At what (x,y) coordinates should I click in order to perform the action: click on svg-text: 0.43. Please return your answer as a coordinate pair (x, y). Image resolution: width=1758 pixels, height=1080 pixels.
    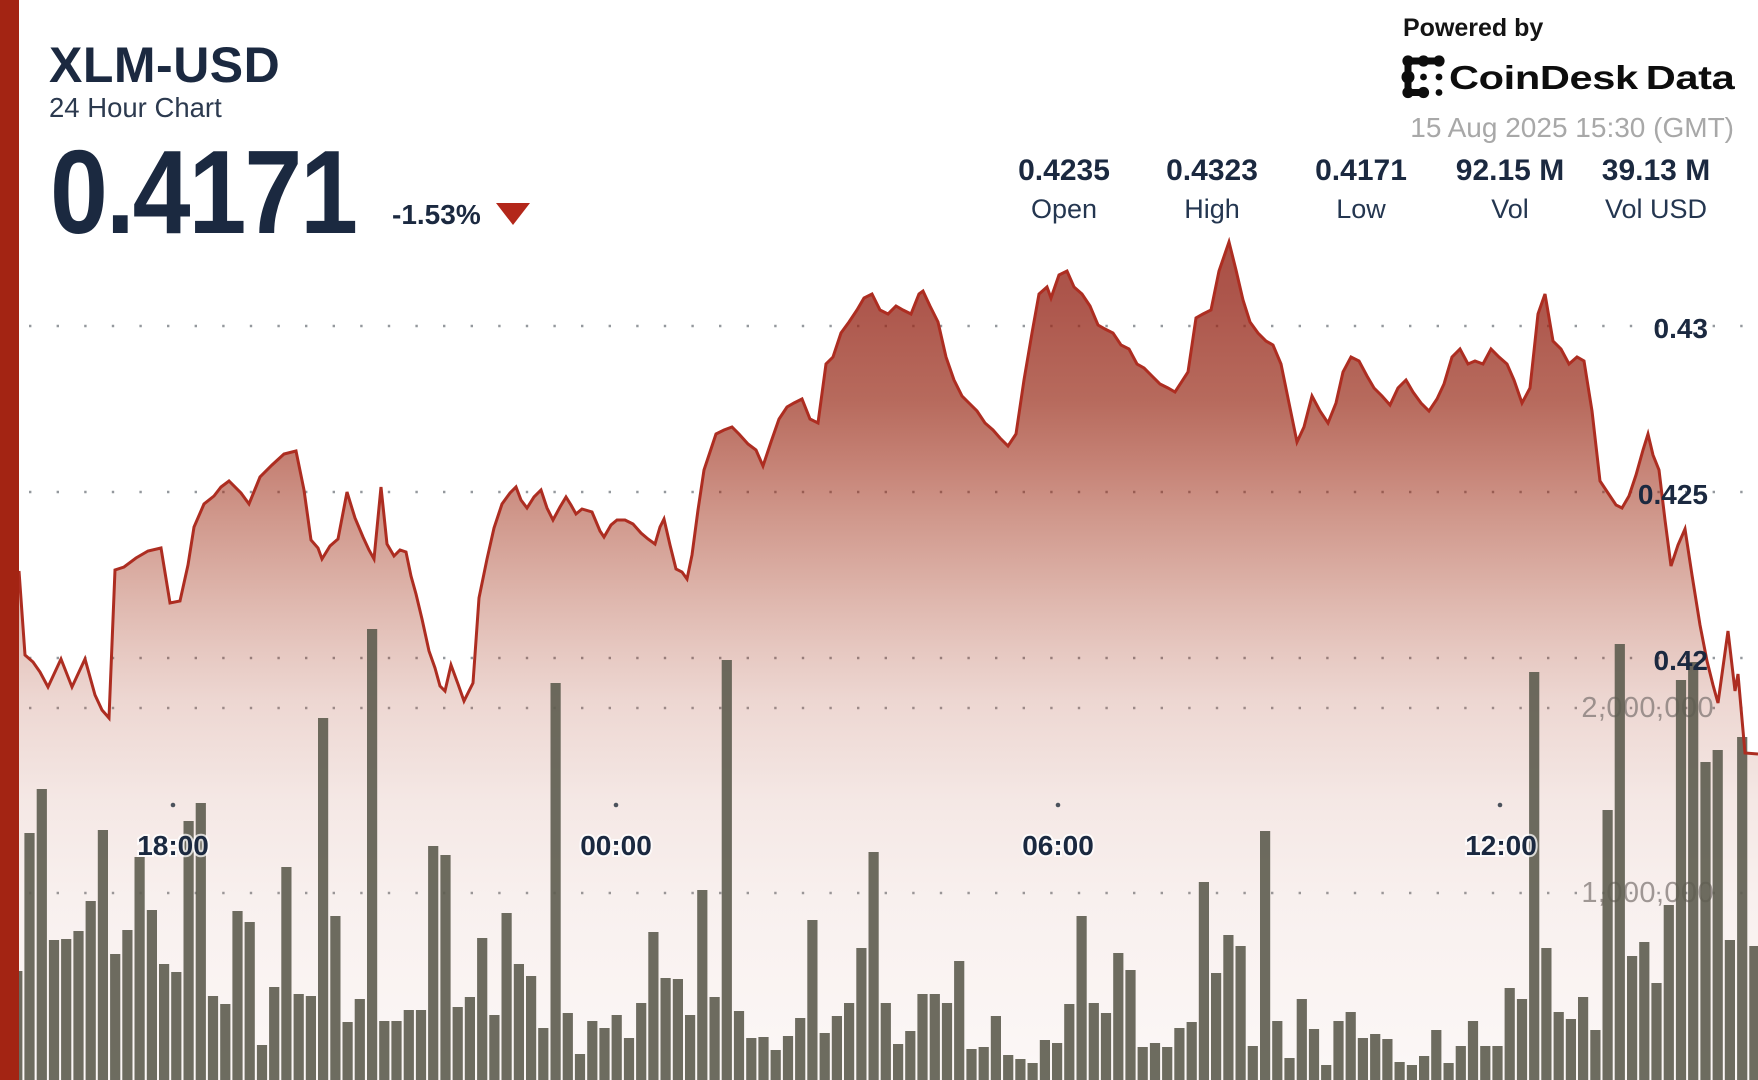
    Looking at the image, I should click on (1681, 328).